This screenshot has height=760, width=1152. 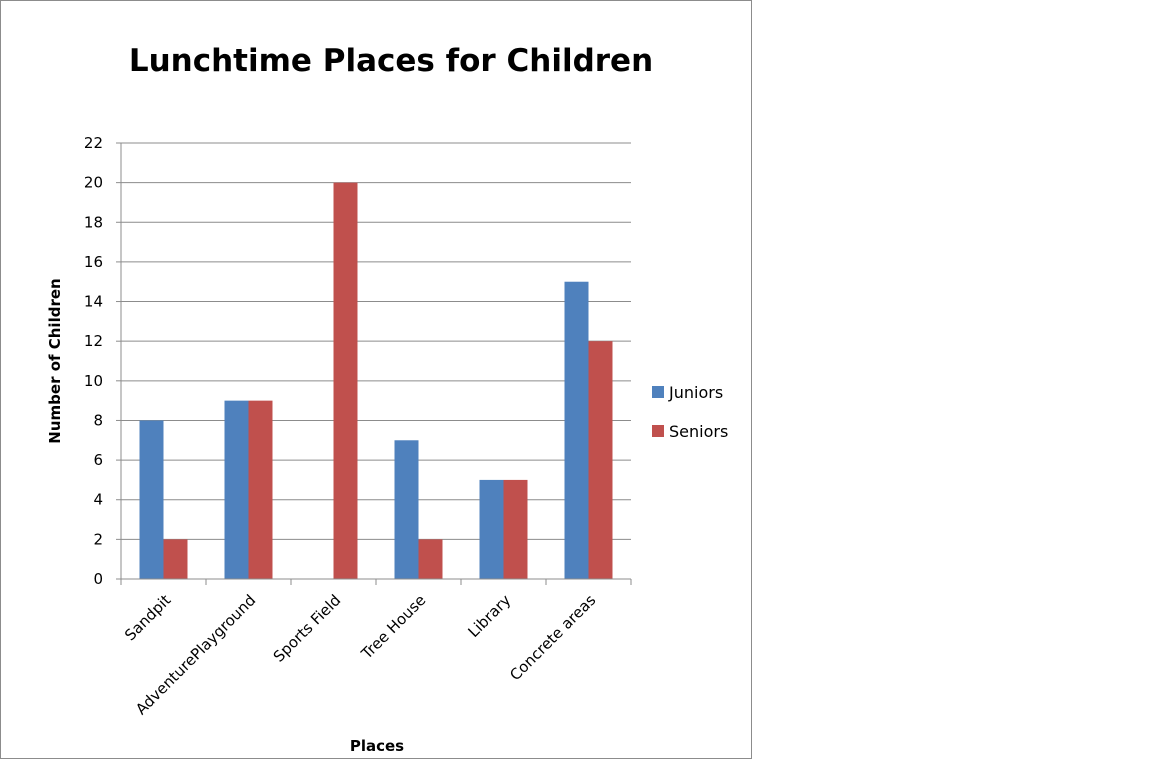 I want to click on y-tick-label: 6, so click(x=98, y=460).